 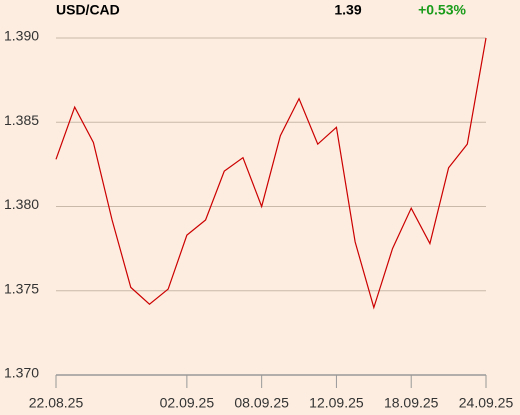 What do you see at coordinates (336, 403) in the screenshot?
I see `x-tick-label: 12.09.25` at bounding box center [336, 403].